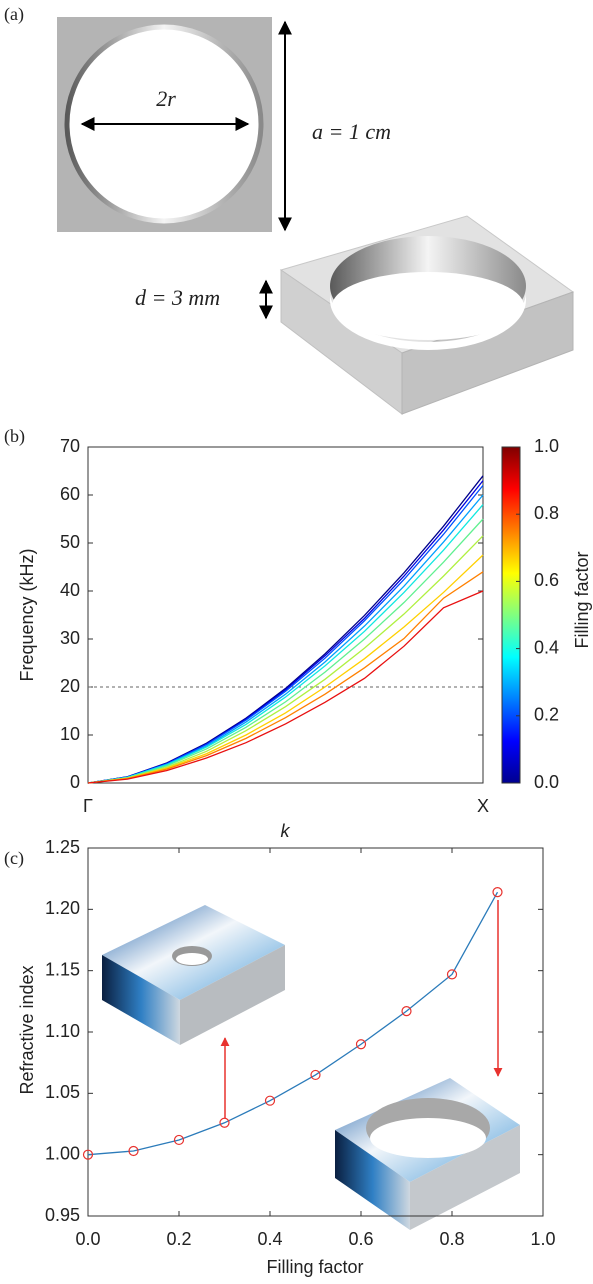  What do you see at coordinates (511, 615) in the screenshot?
I see `colorbar` at bounding box center [511, 615].